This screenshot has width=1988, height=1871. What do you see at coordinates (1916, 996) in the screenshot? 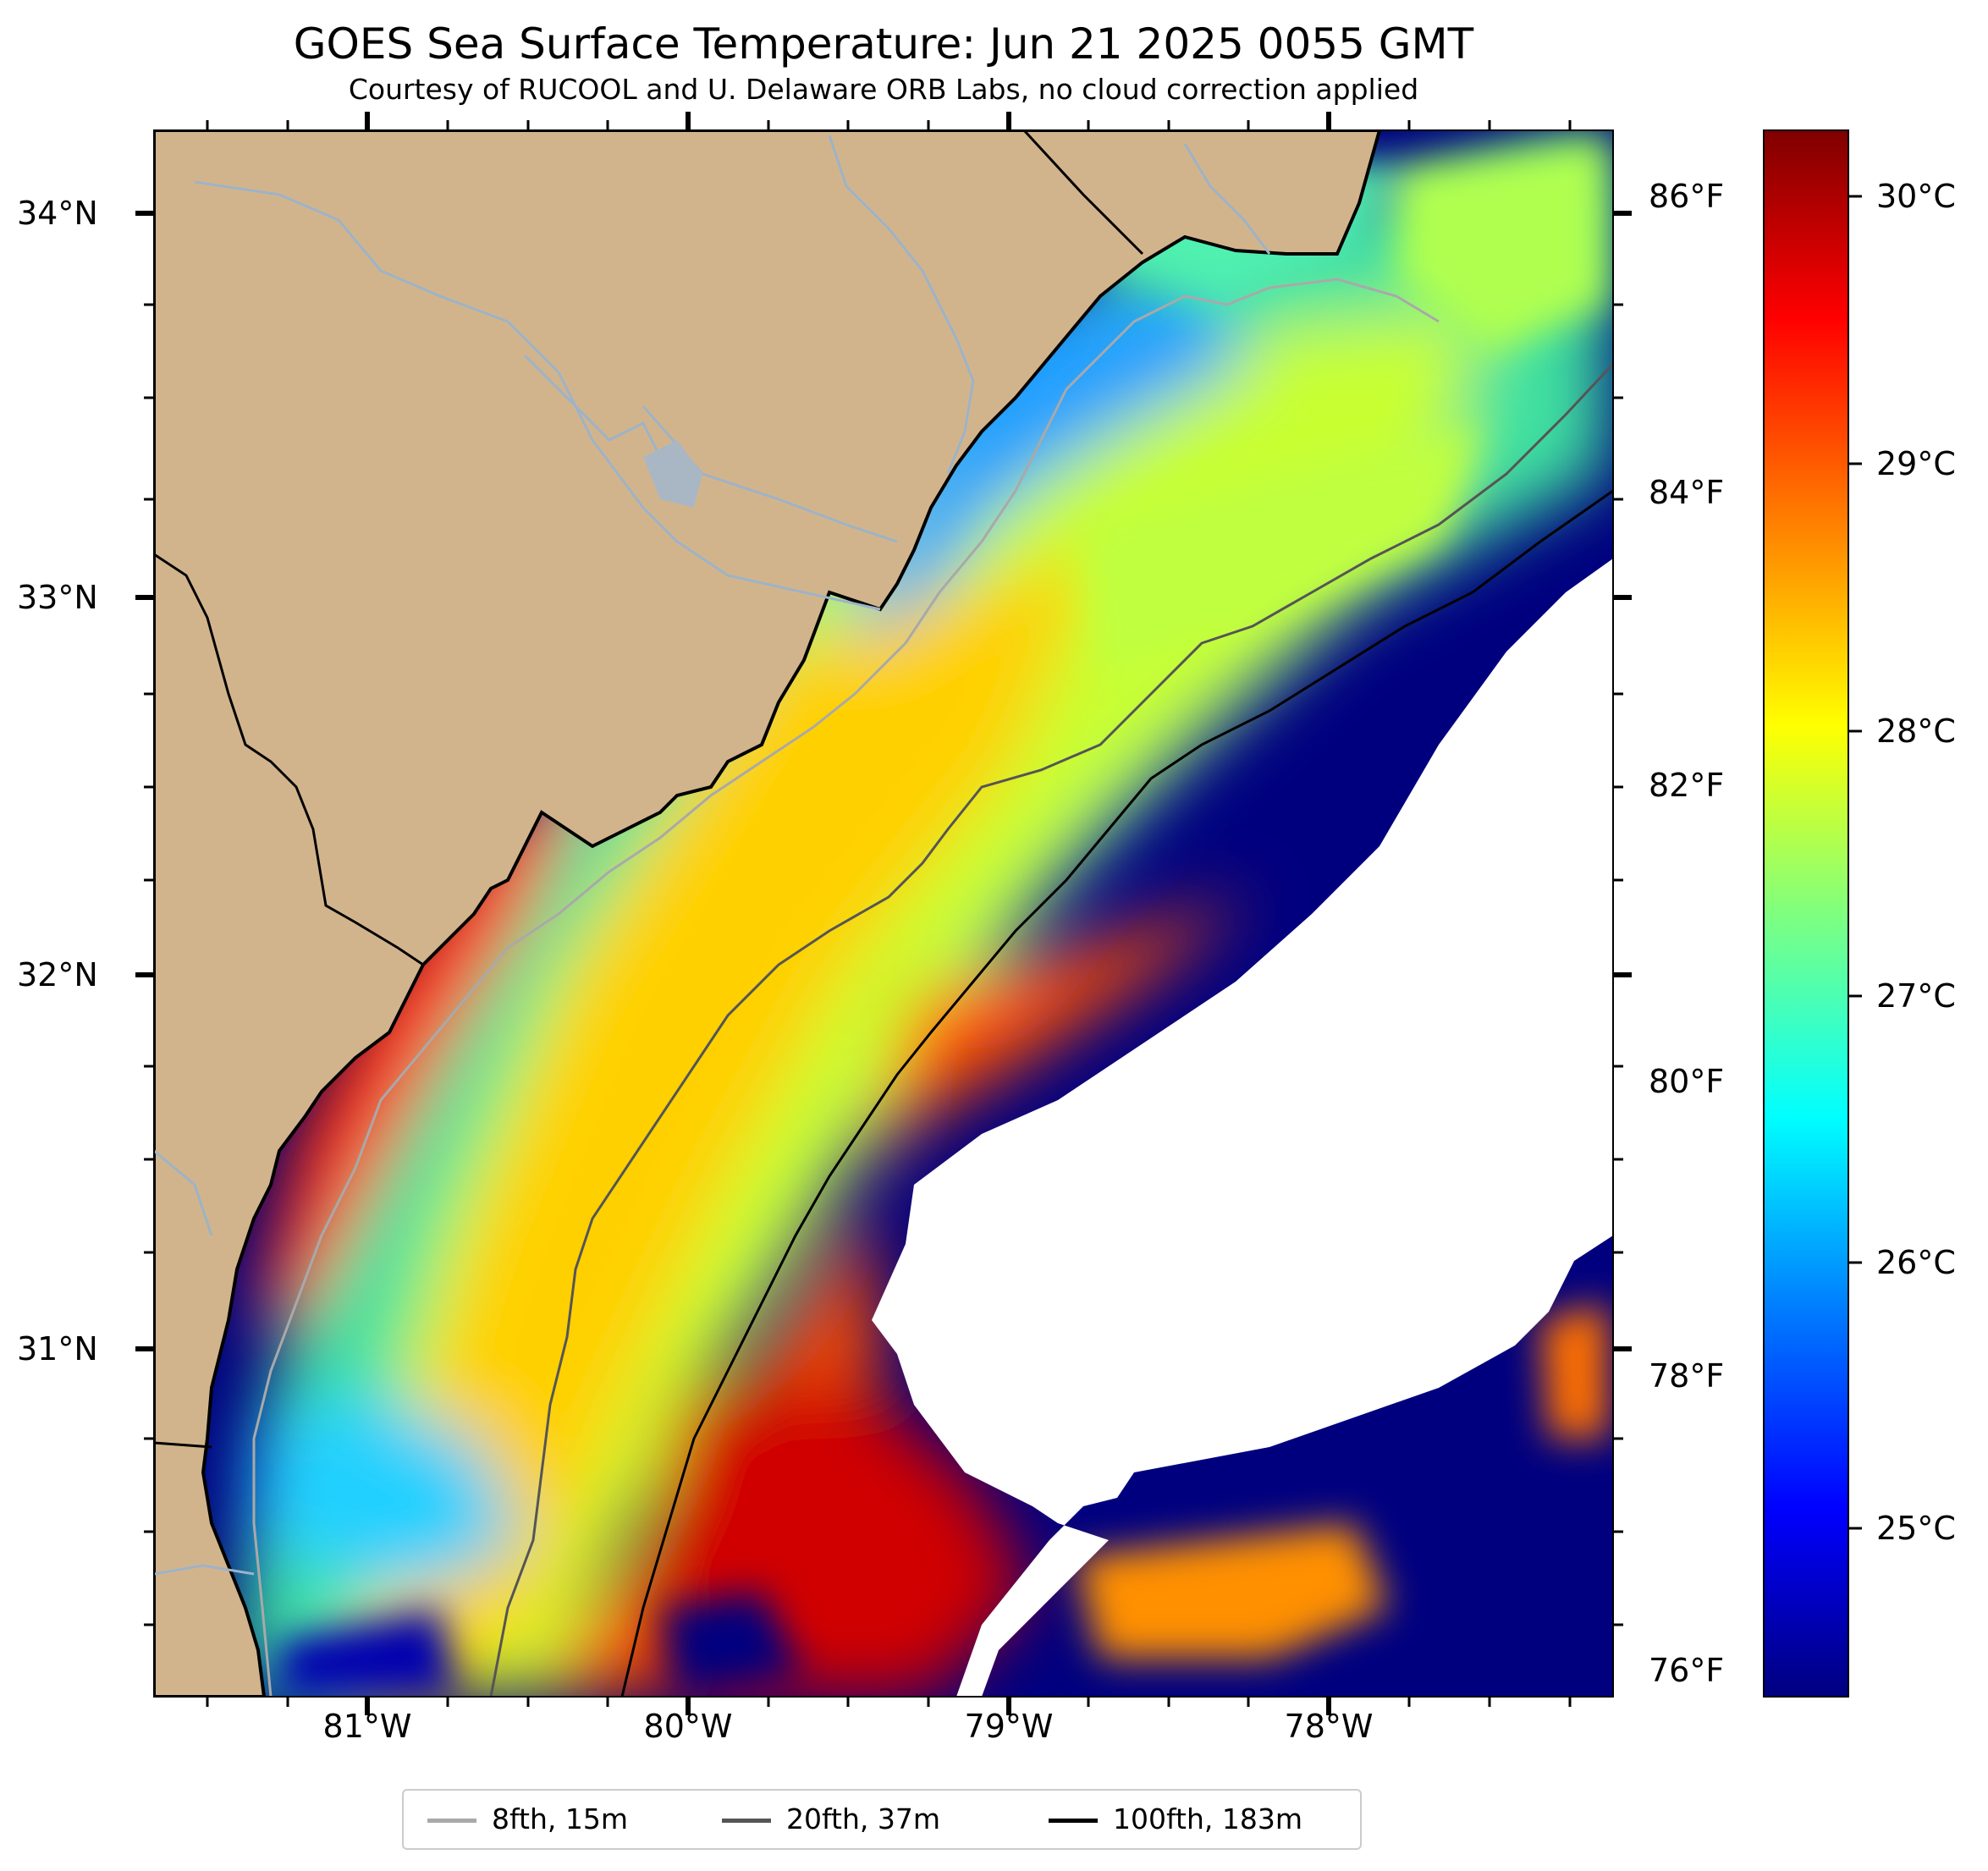
I see `colorbar-label-27c: 27°C` at bounding box center [1916, 996].